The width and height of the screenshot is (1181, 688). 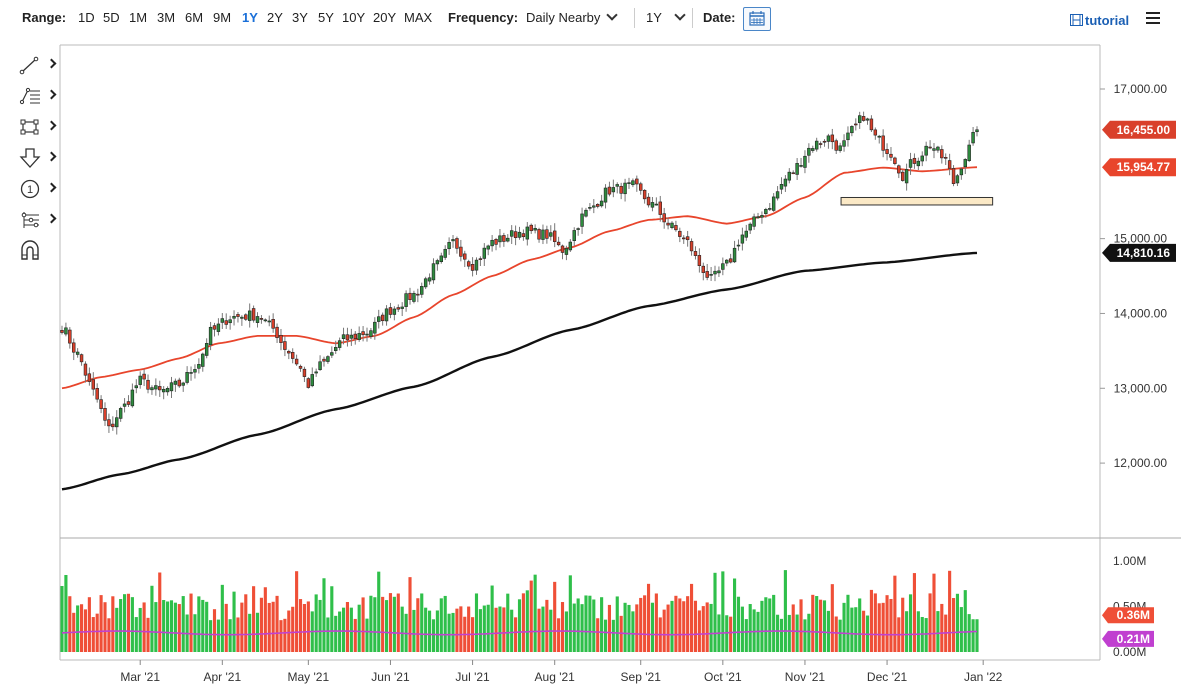 What do you see at coordinates (1141, 89) in the screenshot?
I see `price-tick-label: 17,000.00` at bounding box center [1141, 89].